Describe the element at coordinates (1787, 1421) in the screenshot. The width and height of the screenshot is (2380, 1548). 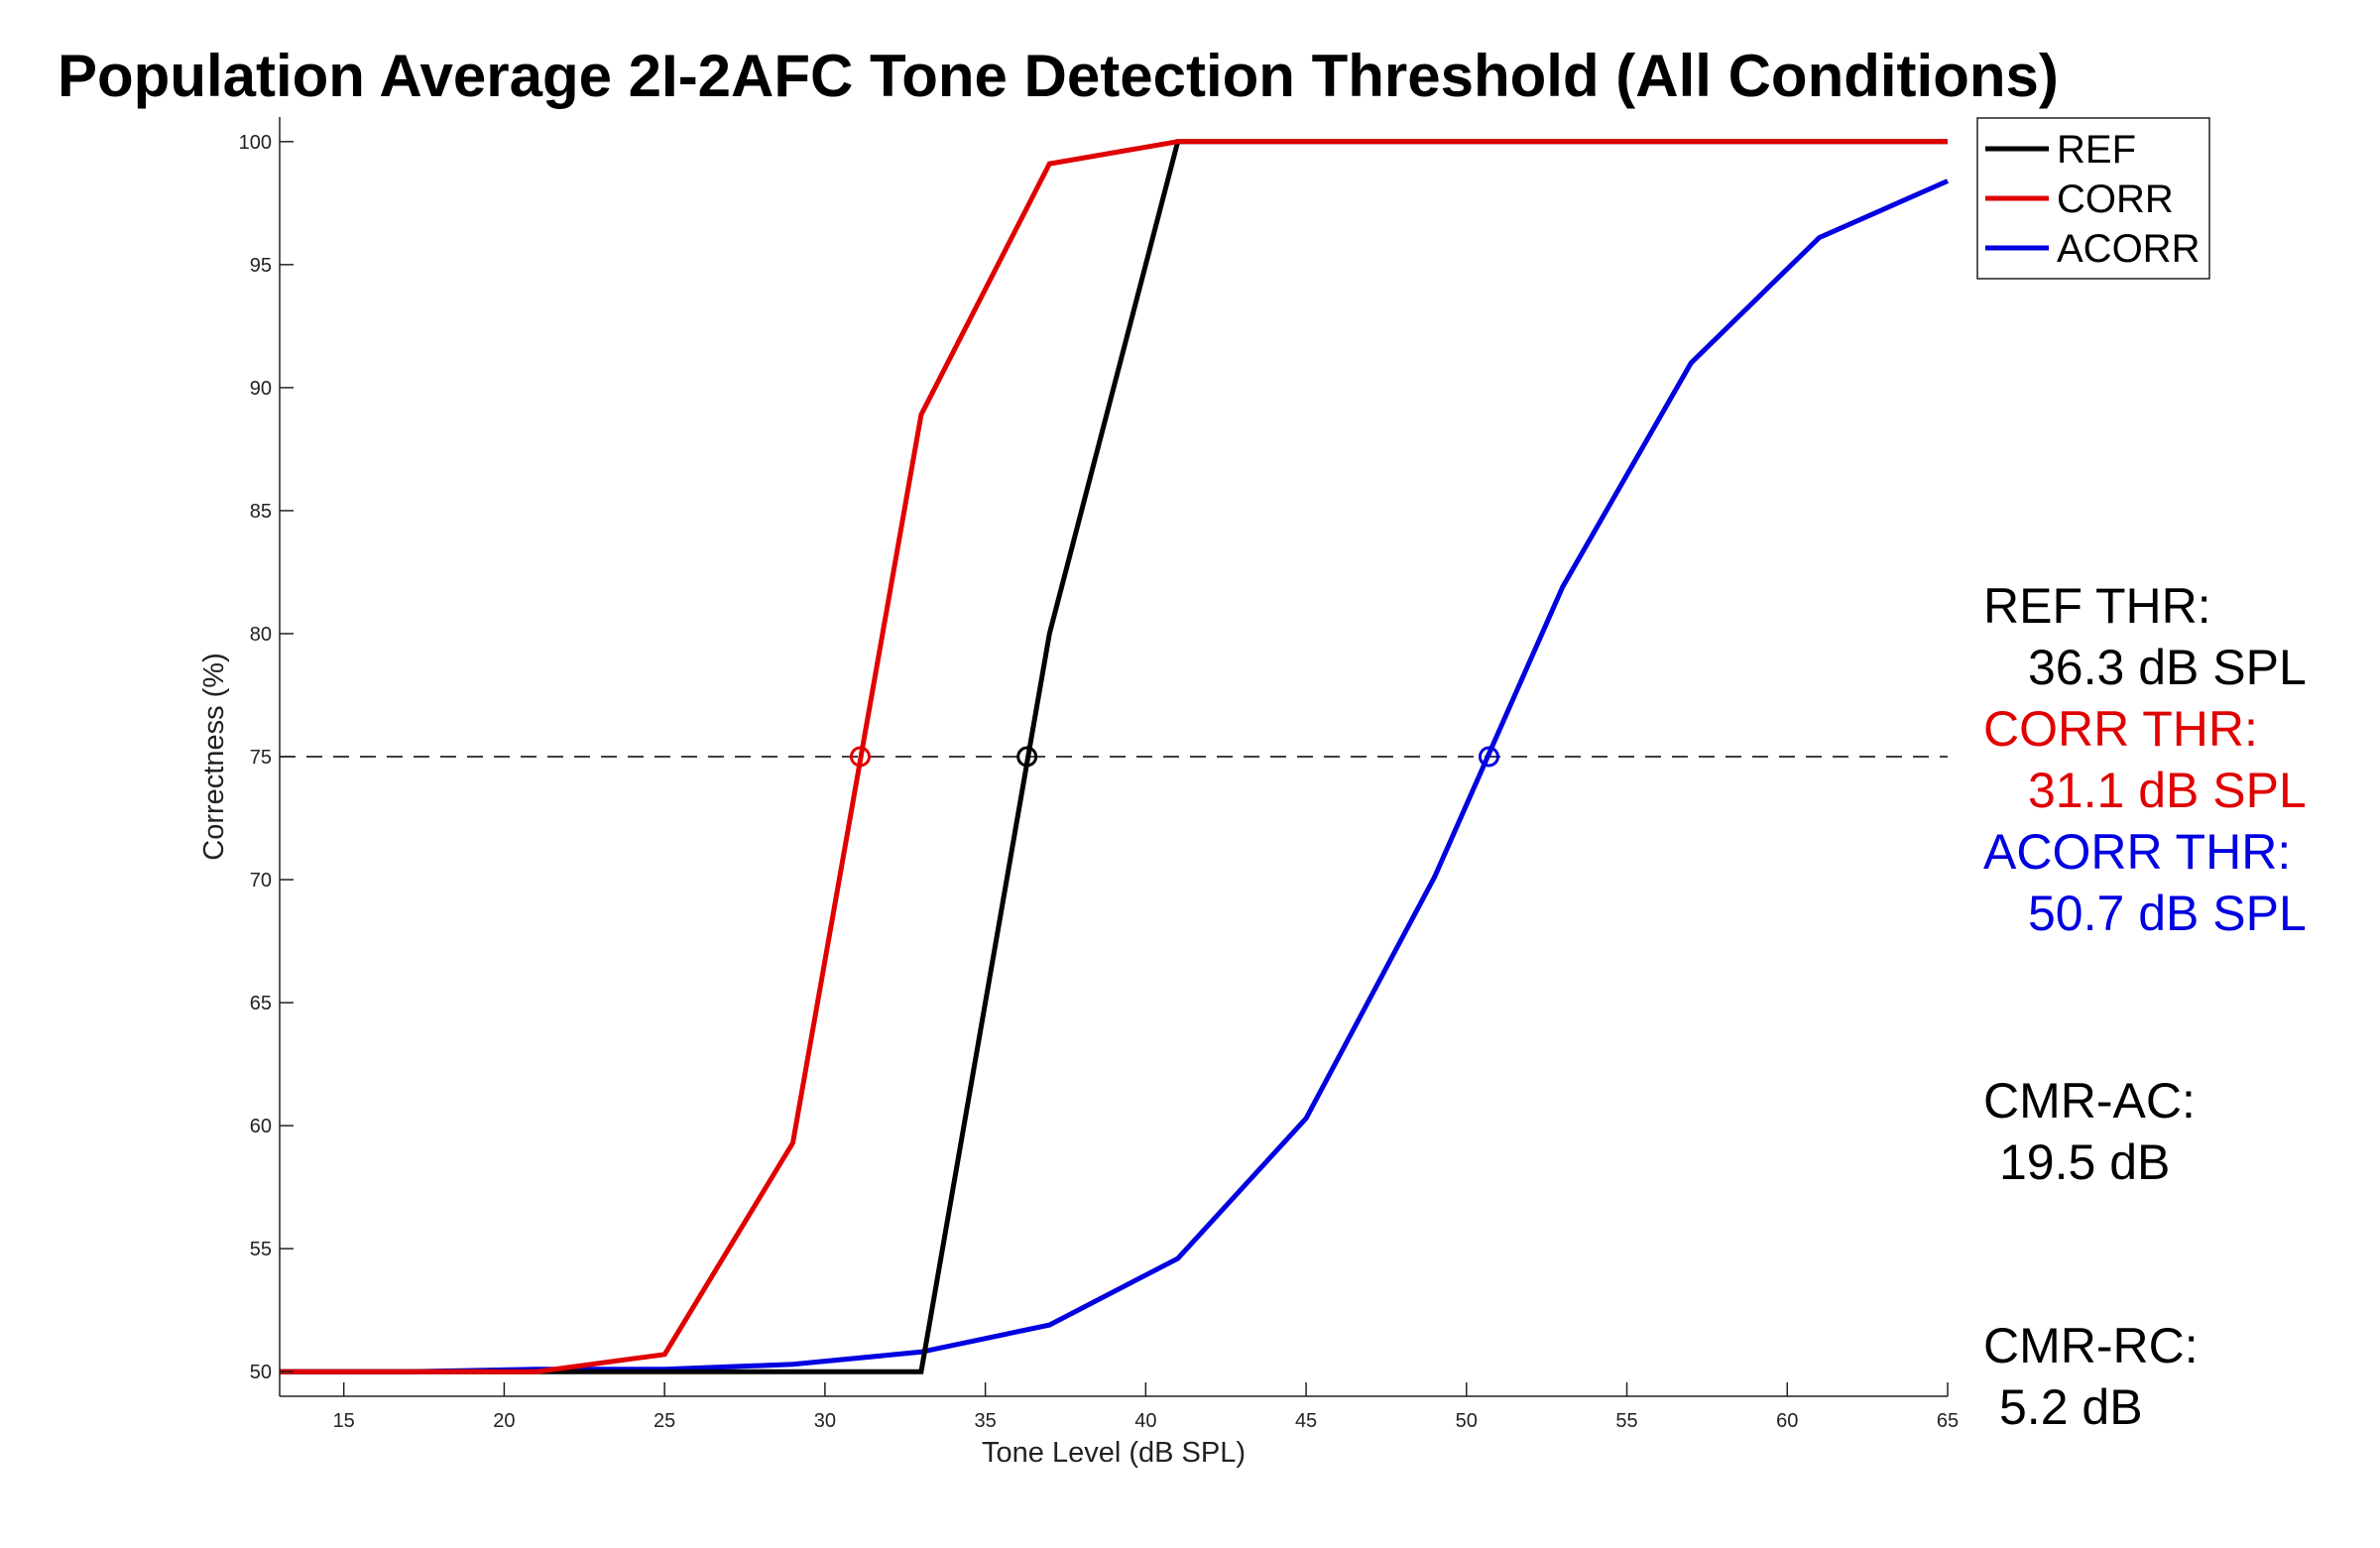
I see `x-tick-label-60: 60` at that location.